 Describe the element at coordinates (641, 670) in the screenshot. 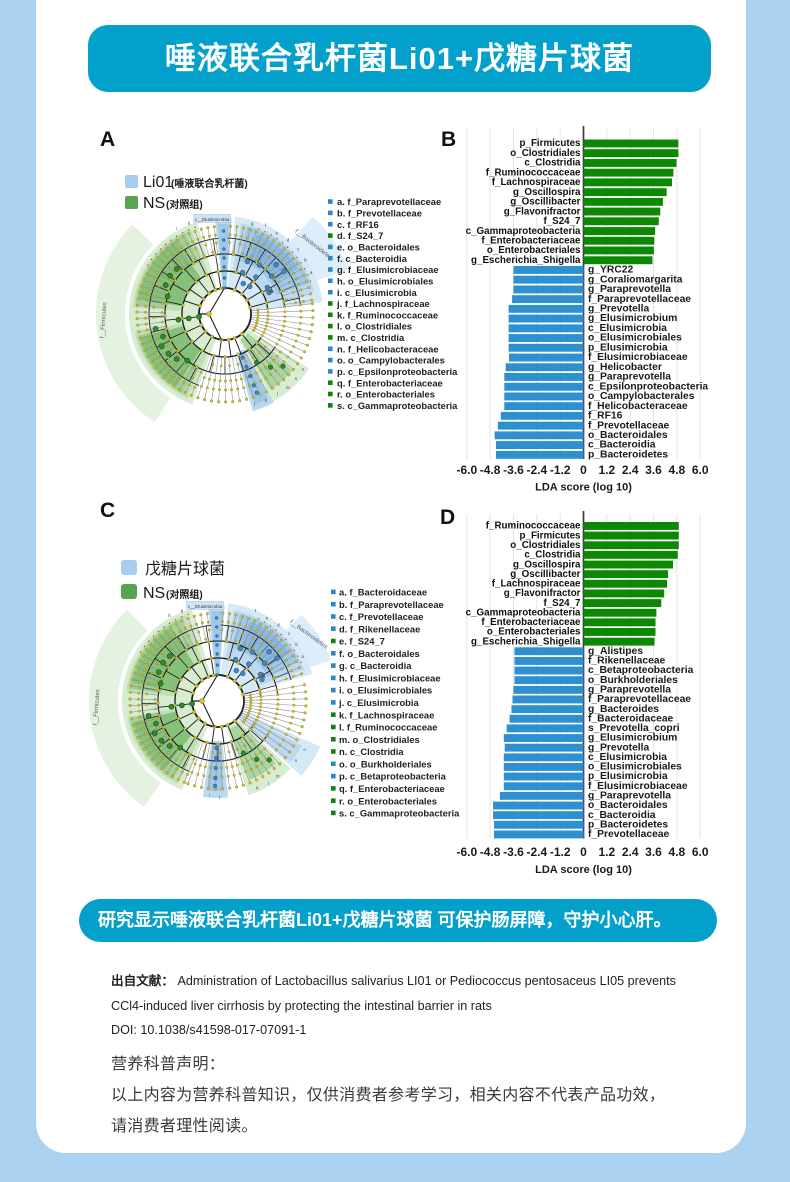

I see `svg-text: c_Betaproteobacteria` at that location.